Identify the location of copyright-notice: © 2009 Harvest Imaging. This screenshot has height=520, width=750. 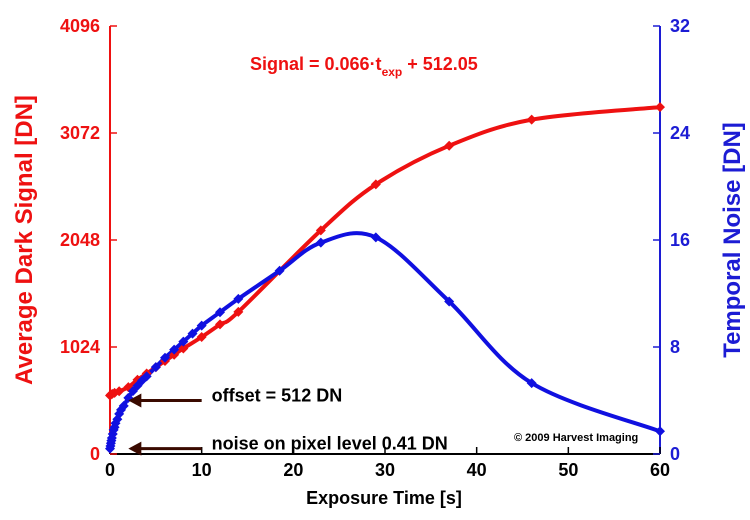
(576, 438).